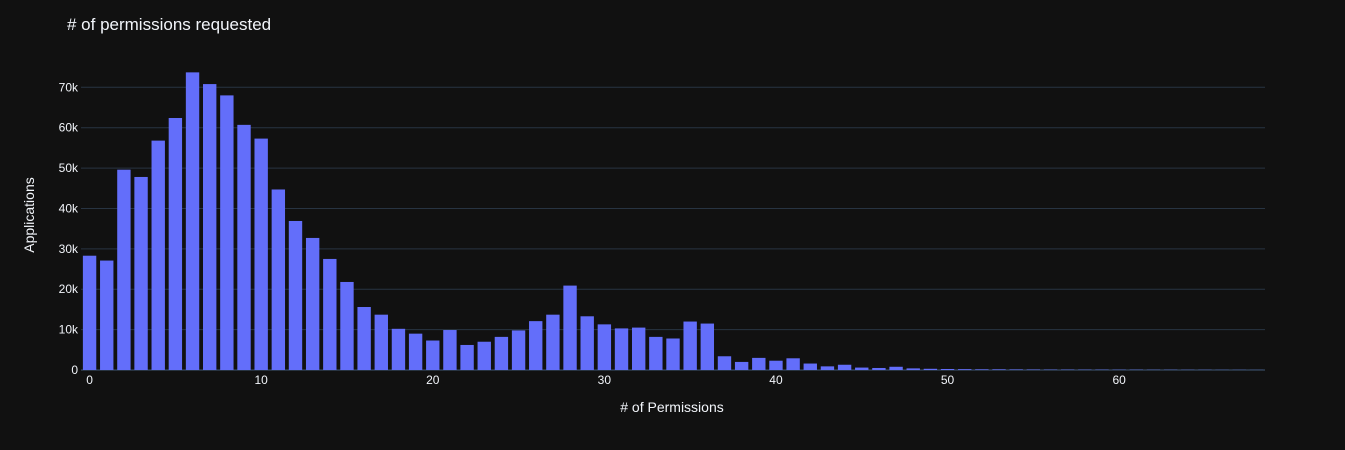  I want to click on chart-title: # of permissions requested, so click(169, 24).